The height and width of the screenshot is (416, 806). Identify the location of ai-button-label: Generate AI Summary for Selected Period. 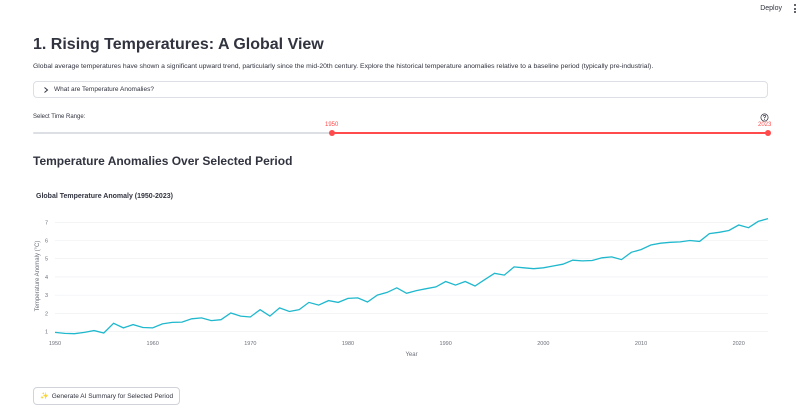
(112, 396).